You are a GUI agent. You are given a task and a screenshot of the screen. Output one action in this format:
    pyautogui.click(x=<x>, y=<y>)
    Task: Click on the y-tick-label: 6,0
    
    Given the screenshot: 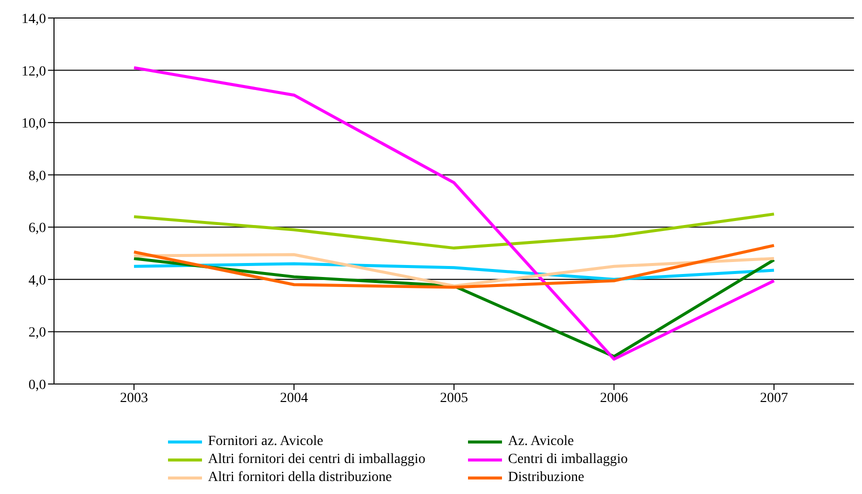 What is the action you would take?
    pyautogui.click(x=37, y=228)
    